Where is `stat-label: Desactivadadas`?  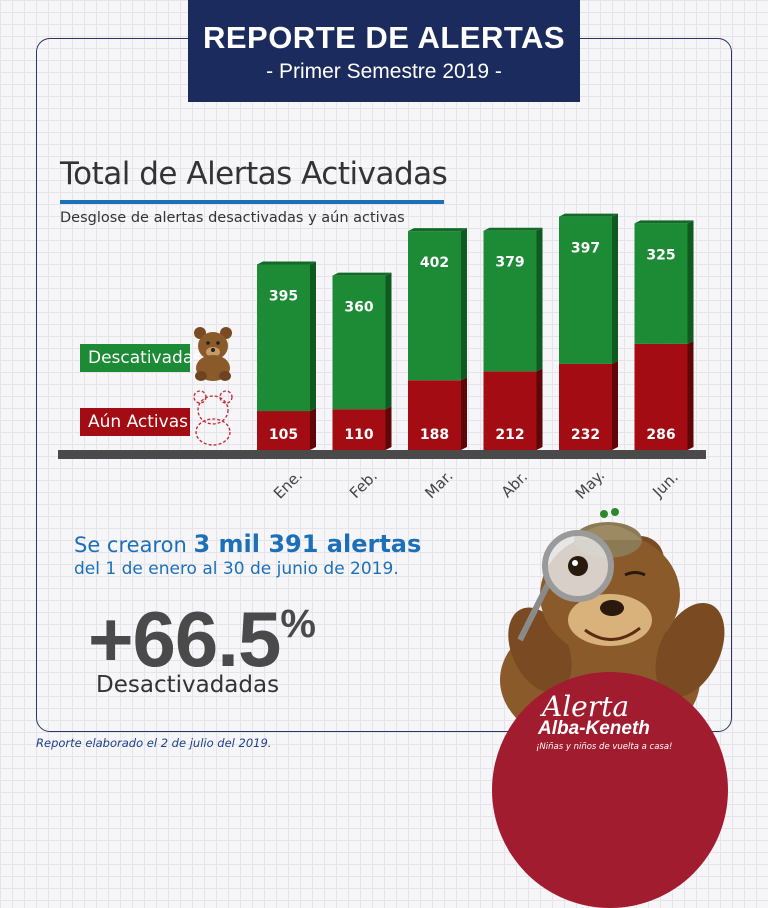 stat-label: Desactivadadas is located at coordinates (188, 685).